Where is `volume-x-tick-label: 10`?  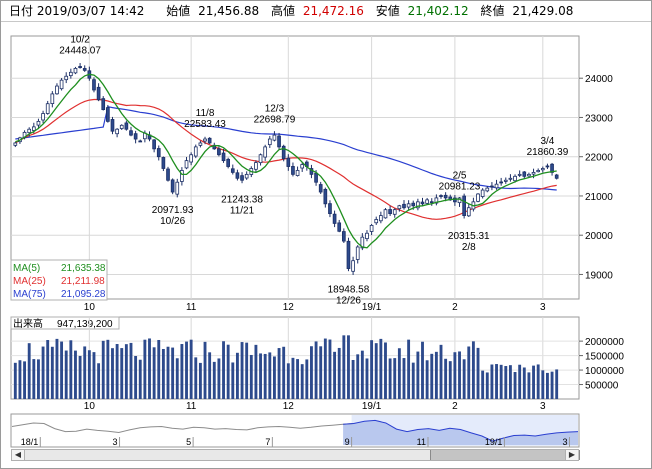
volume-x-tick-label: 10 is located at coordinates (90, 406).